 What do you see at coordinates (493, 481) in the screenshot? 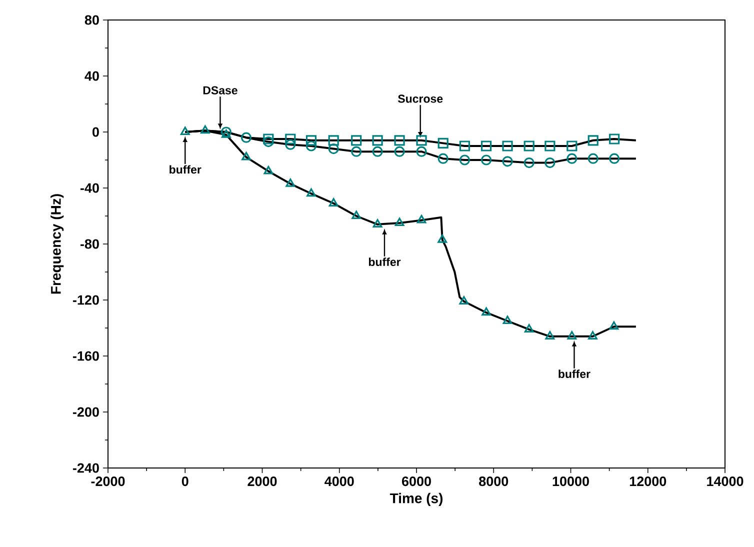
I see `x-tick-label: 8000` at bounding box center [493, 481].